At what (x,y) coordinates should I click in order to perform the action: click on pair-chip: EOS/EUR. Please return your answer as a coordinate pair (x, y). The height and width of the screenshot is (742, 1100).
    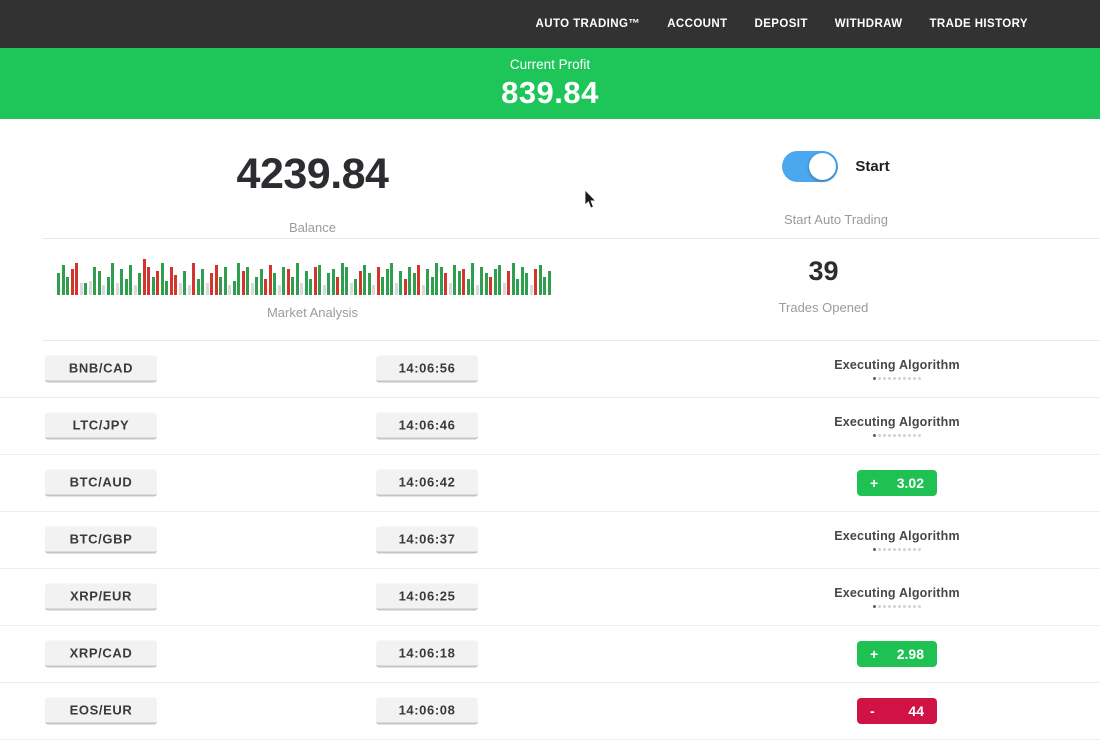
    Looking at the image, I should click on (101, 711).